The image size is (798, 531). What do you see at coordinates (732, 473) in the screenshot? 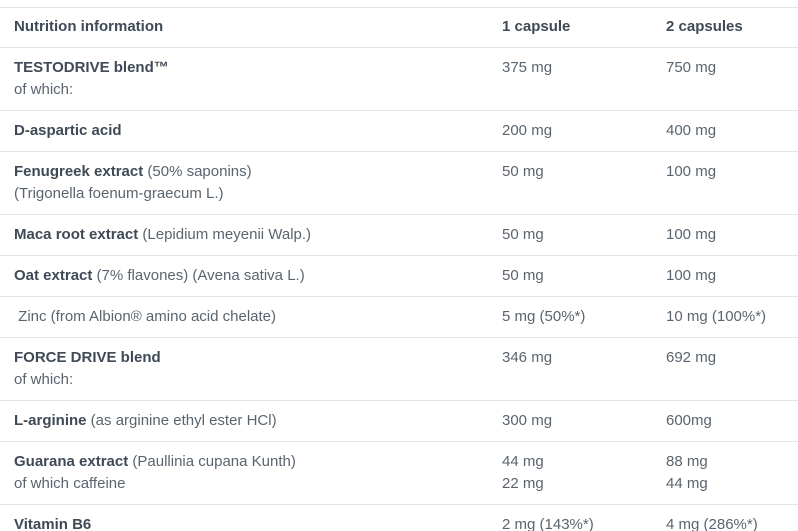
I see `amount-2-capsules-cell: 88 mg 44 mg` at bounding box center [732, 473].